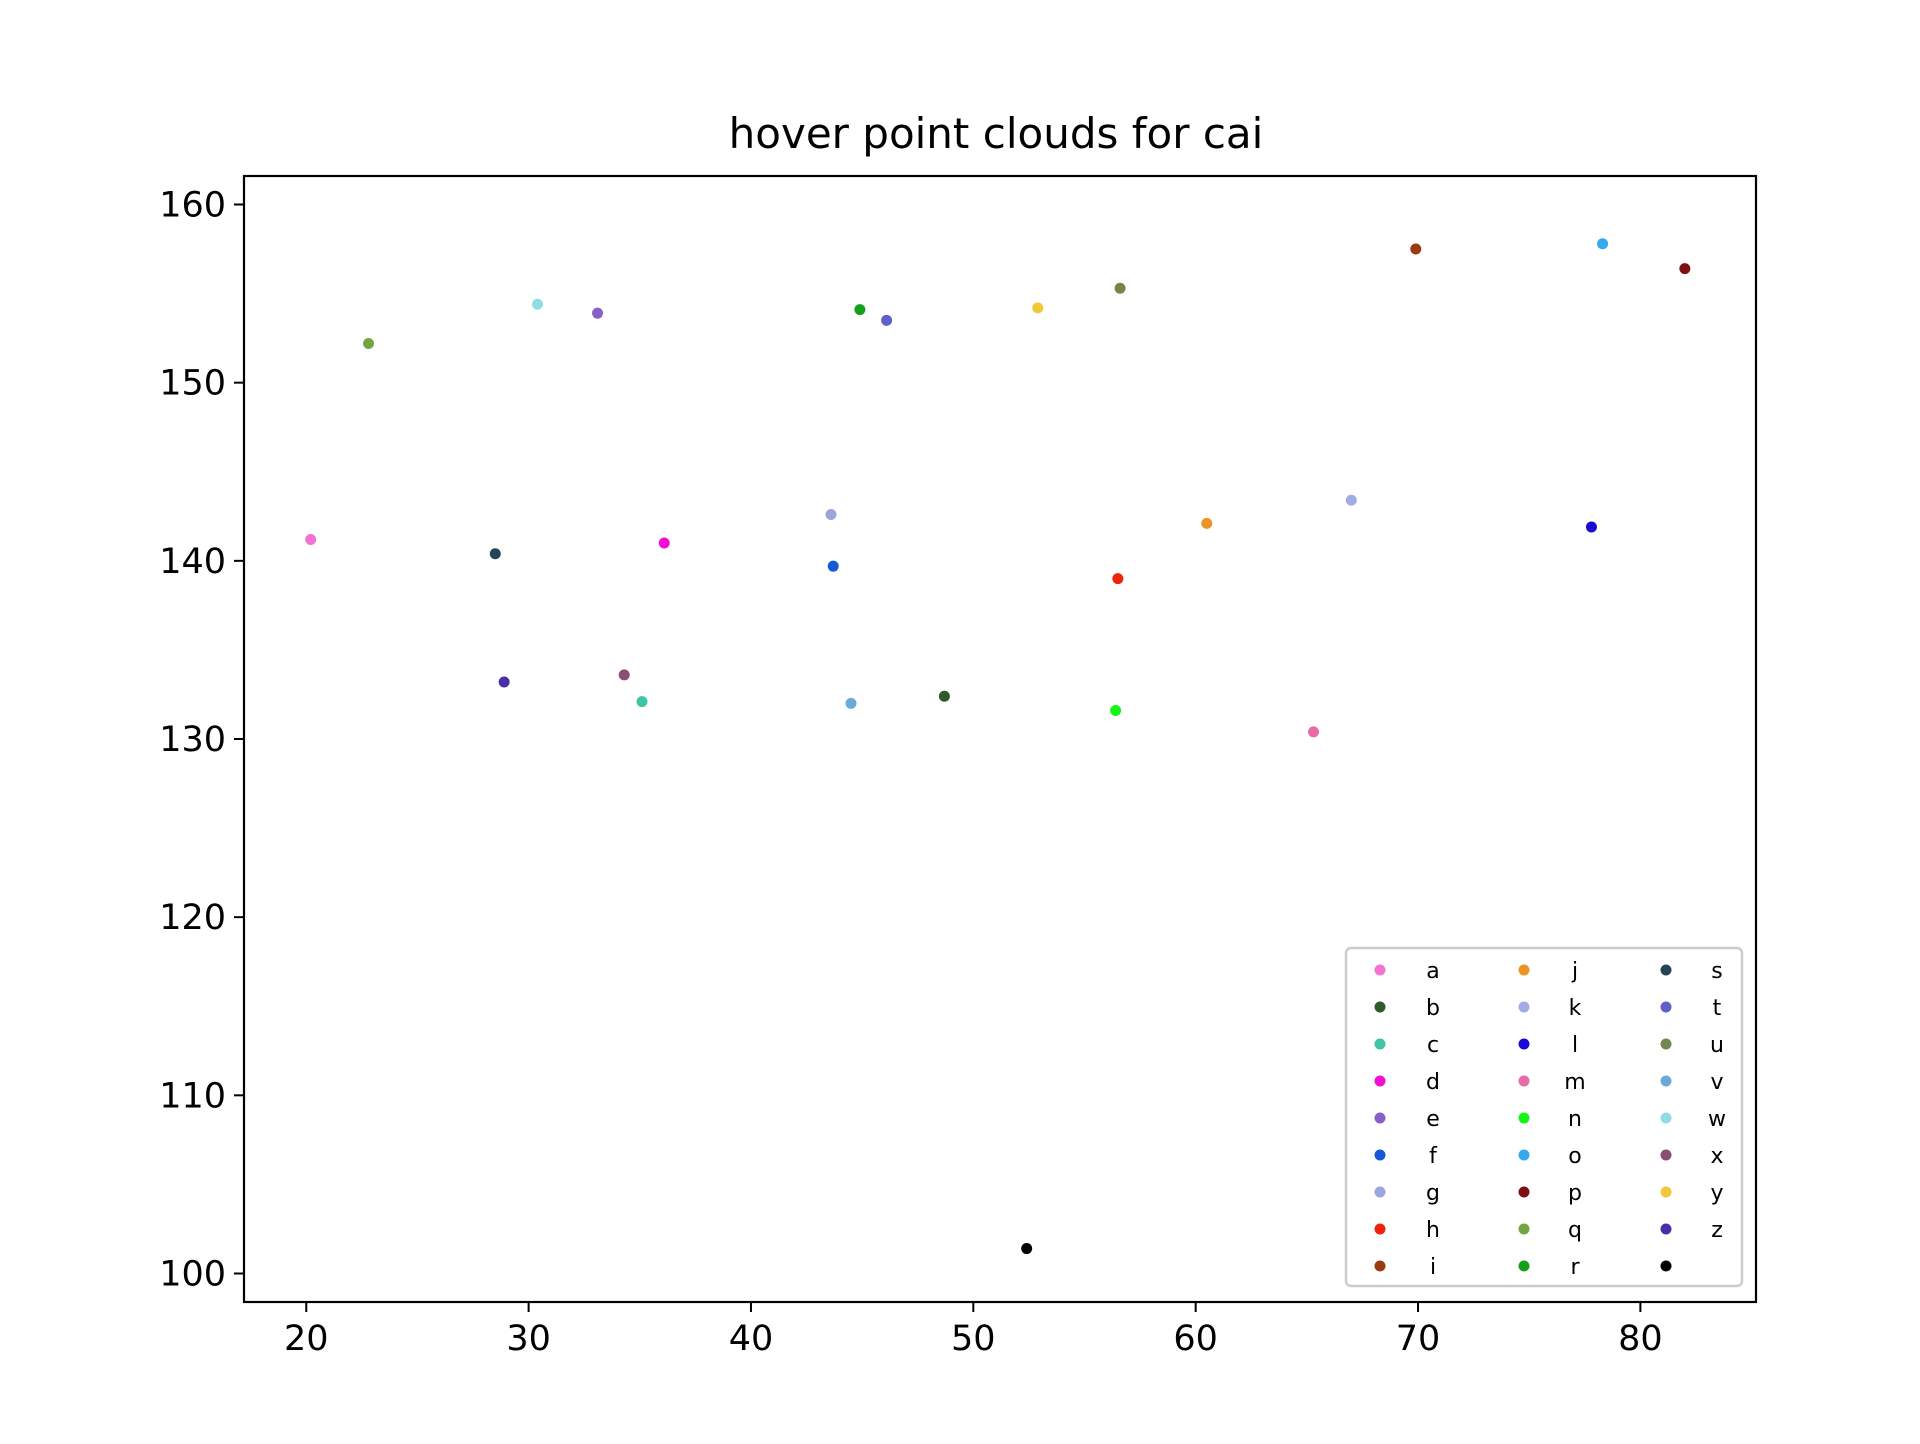 The width and height of the screenshot is (1920, 1444). Describe the element at coordinates (1716, 1156) in the screenshot. I see `legend-label: x` at that location.